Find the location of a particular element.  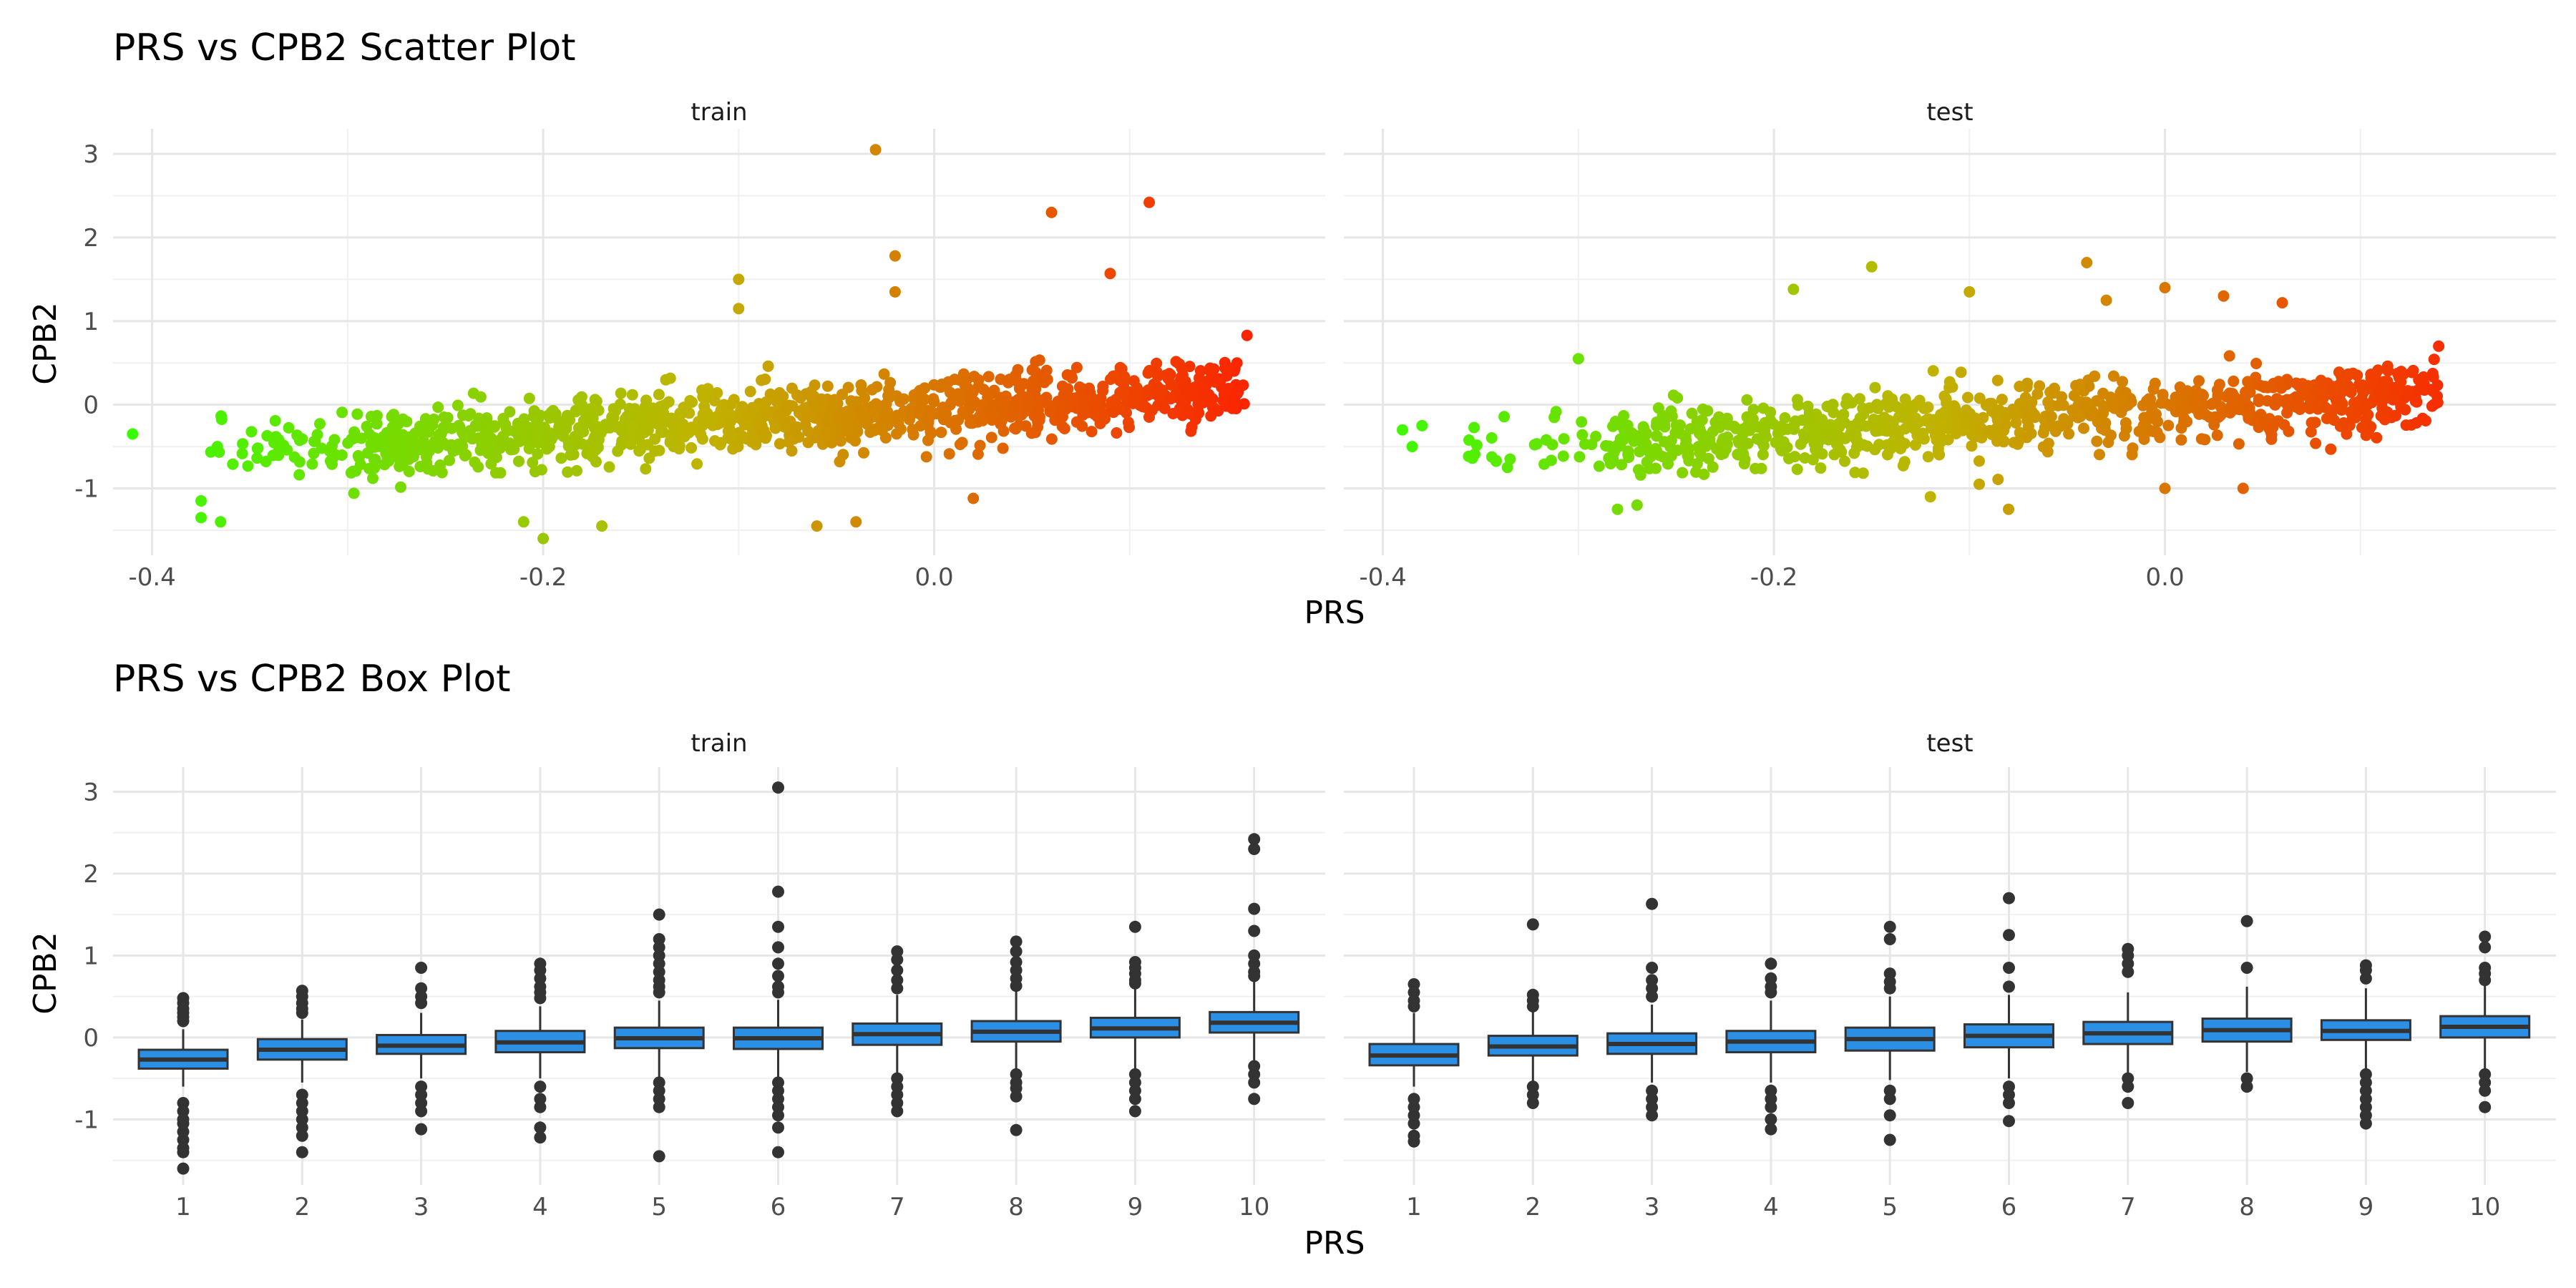

x-tick-label: -0.4 is located at coordinates (1382, 577).